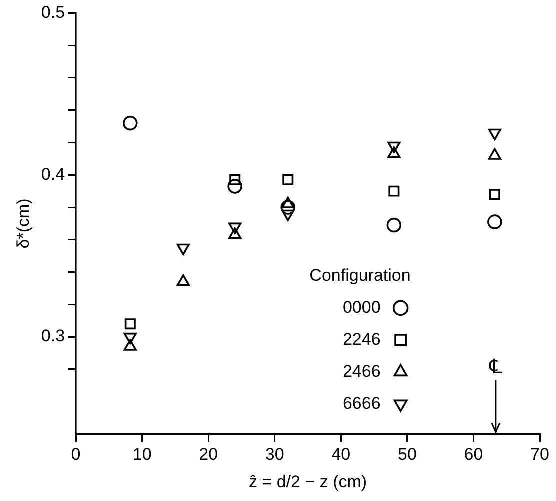 This screenshot has height=501, width=556. I want to click on x-tick-label: 60, so click(474, 454).